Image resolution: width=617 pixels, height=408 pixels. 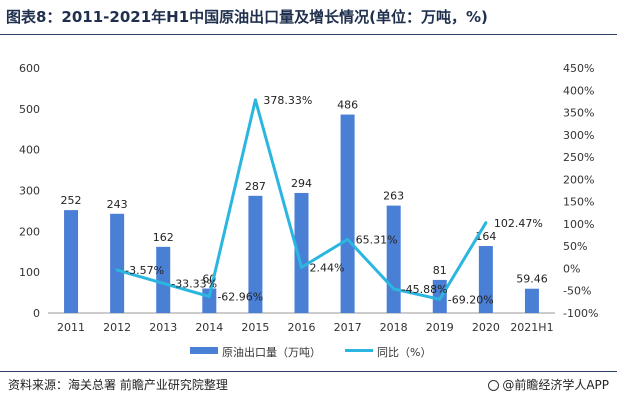 What do you see at coordinates (440, 327) in the screenshot?
I see `x-tick-label: 2019` at bounding box center [440, 327].